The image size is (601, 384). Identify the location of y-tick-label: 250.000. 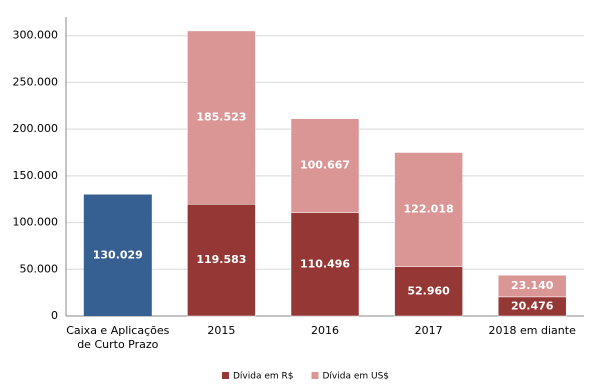
(36, 81).